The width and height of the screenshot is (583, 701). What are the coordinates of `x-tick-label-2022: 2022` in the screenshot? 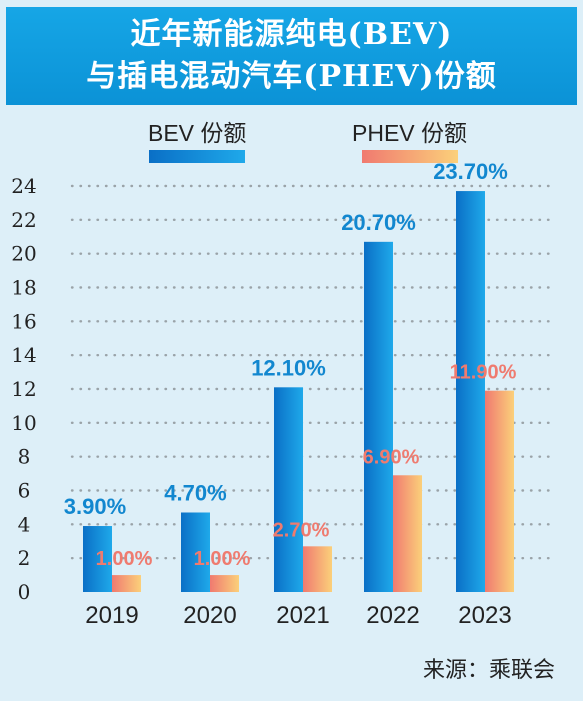 It's located at (392, 615).